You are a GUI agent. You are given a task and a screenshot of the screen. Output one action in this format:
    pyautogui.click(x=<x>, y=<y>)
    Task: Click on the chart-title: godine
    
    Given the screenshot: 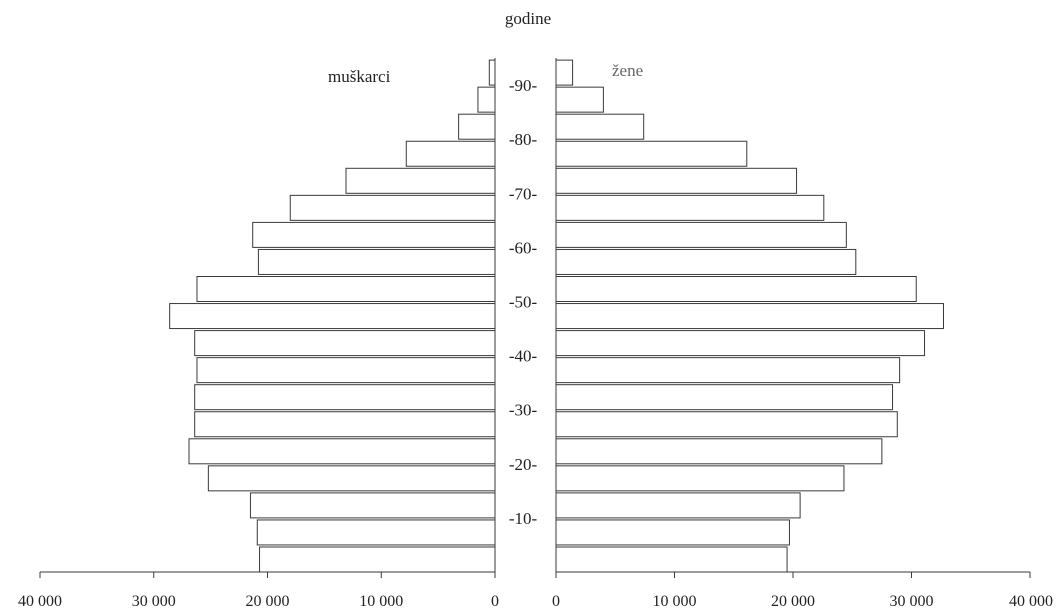 What is the action you would take?
    pyautogui.click(x=528, y=18)
    